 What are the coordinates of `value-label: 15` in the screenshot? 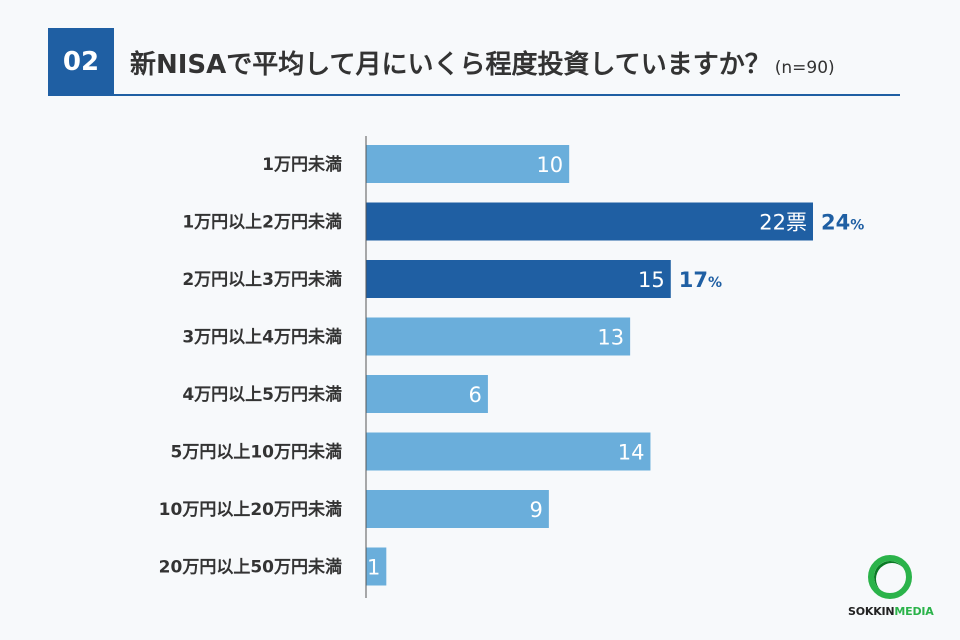 It's located at (651, 280).